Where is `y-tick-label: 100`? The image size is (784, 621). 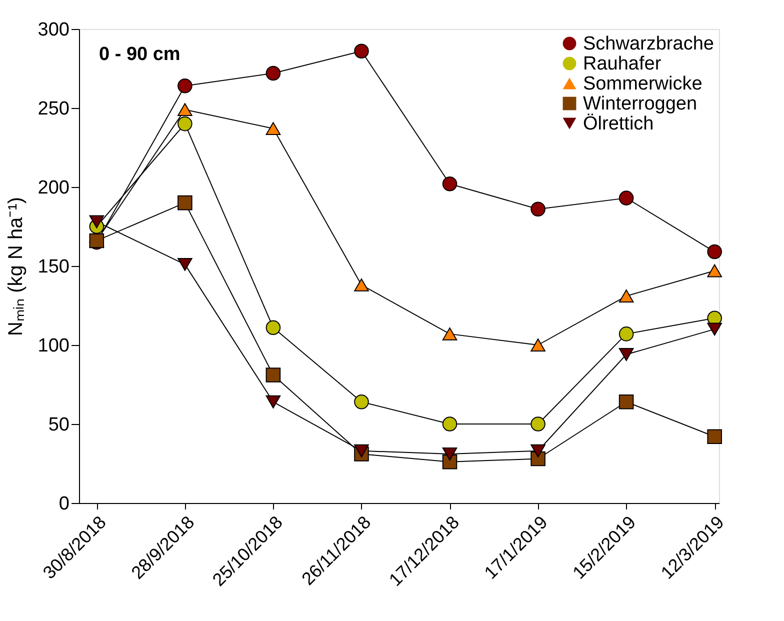
y-tick-label: 100 is located at coordinates (54, 346).